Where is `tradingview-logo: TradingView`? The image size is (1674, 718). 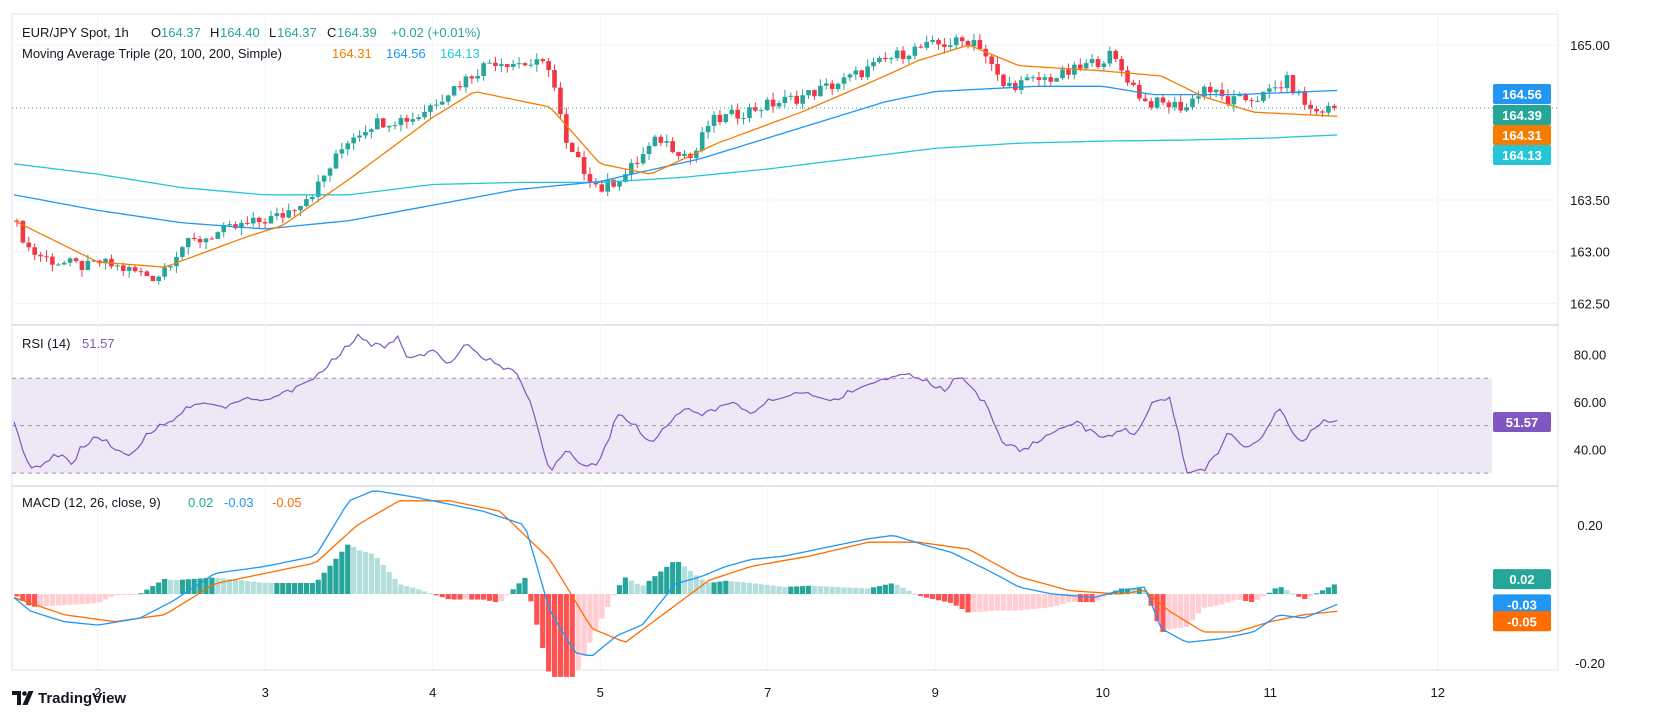 tradingview-logo: TradingView is located at coordinates (69, 698).